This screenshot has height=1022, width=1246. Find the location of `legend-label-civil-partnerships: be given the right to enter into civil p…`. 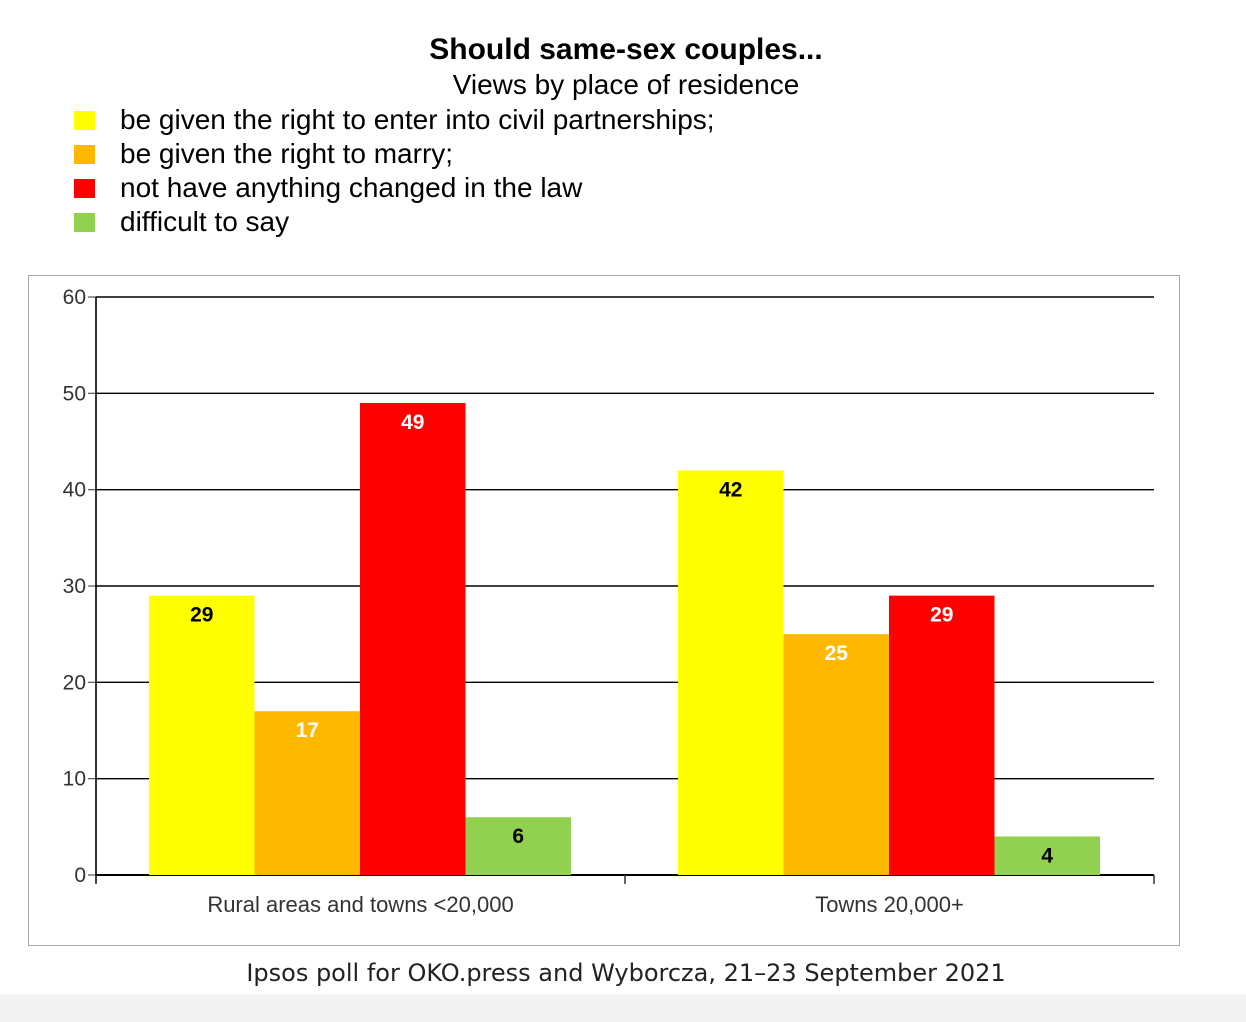

legend-label-civil-partnerships: be given the right to enter into civil p… is located at coordinates (417, 119).